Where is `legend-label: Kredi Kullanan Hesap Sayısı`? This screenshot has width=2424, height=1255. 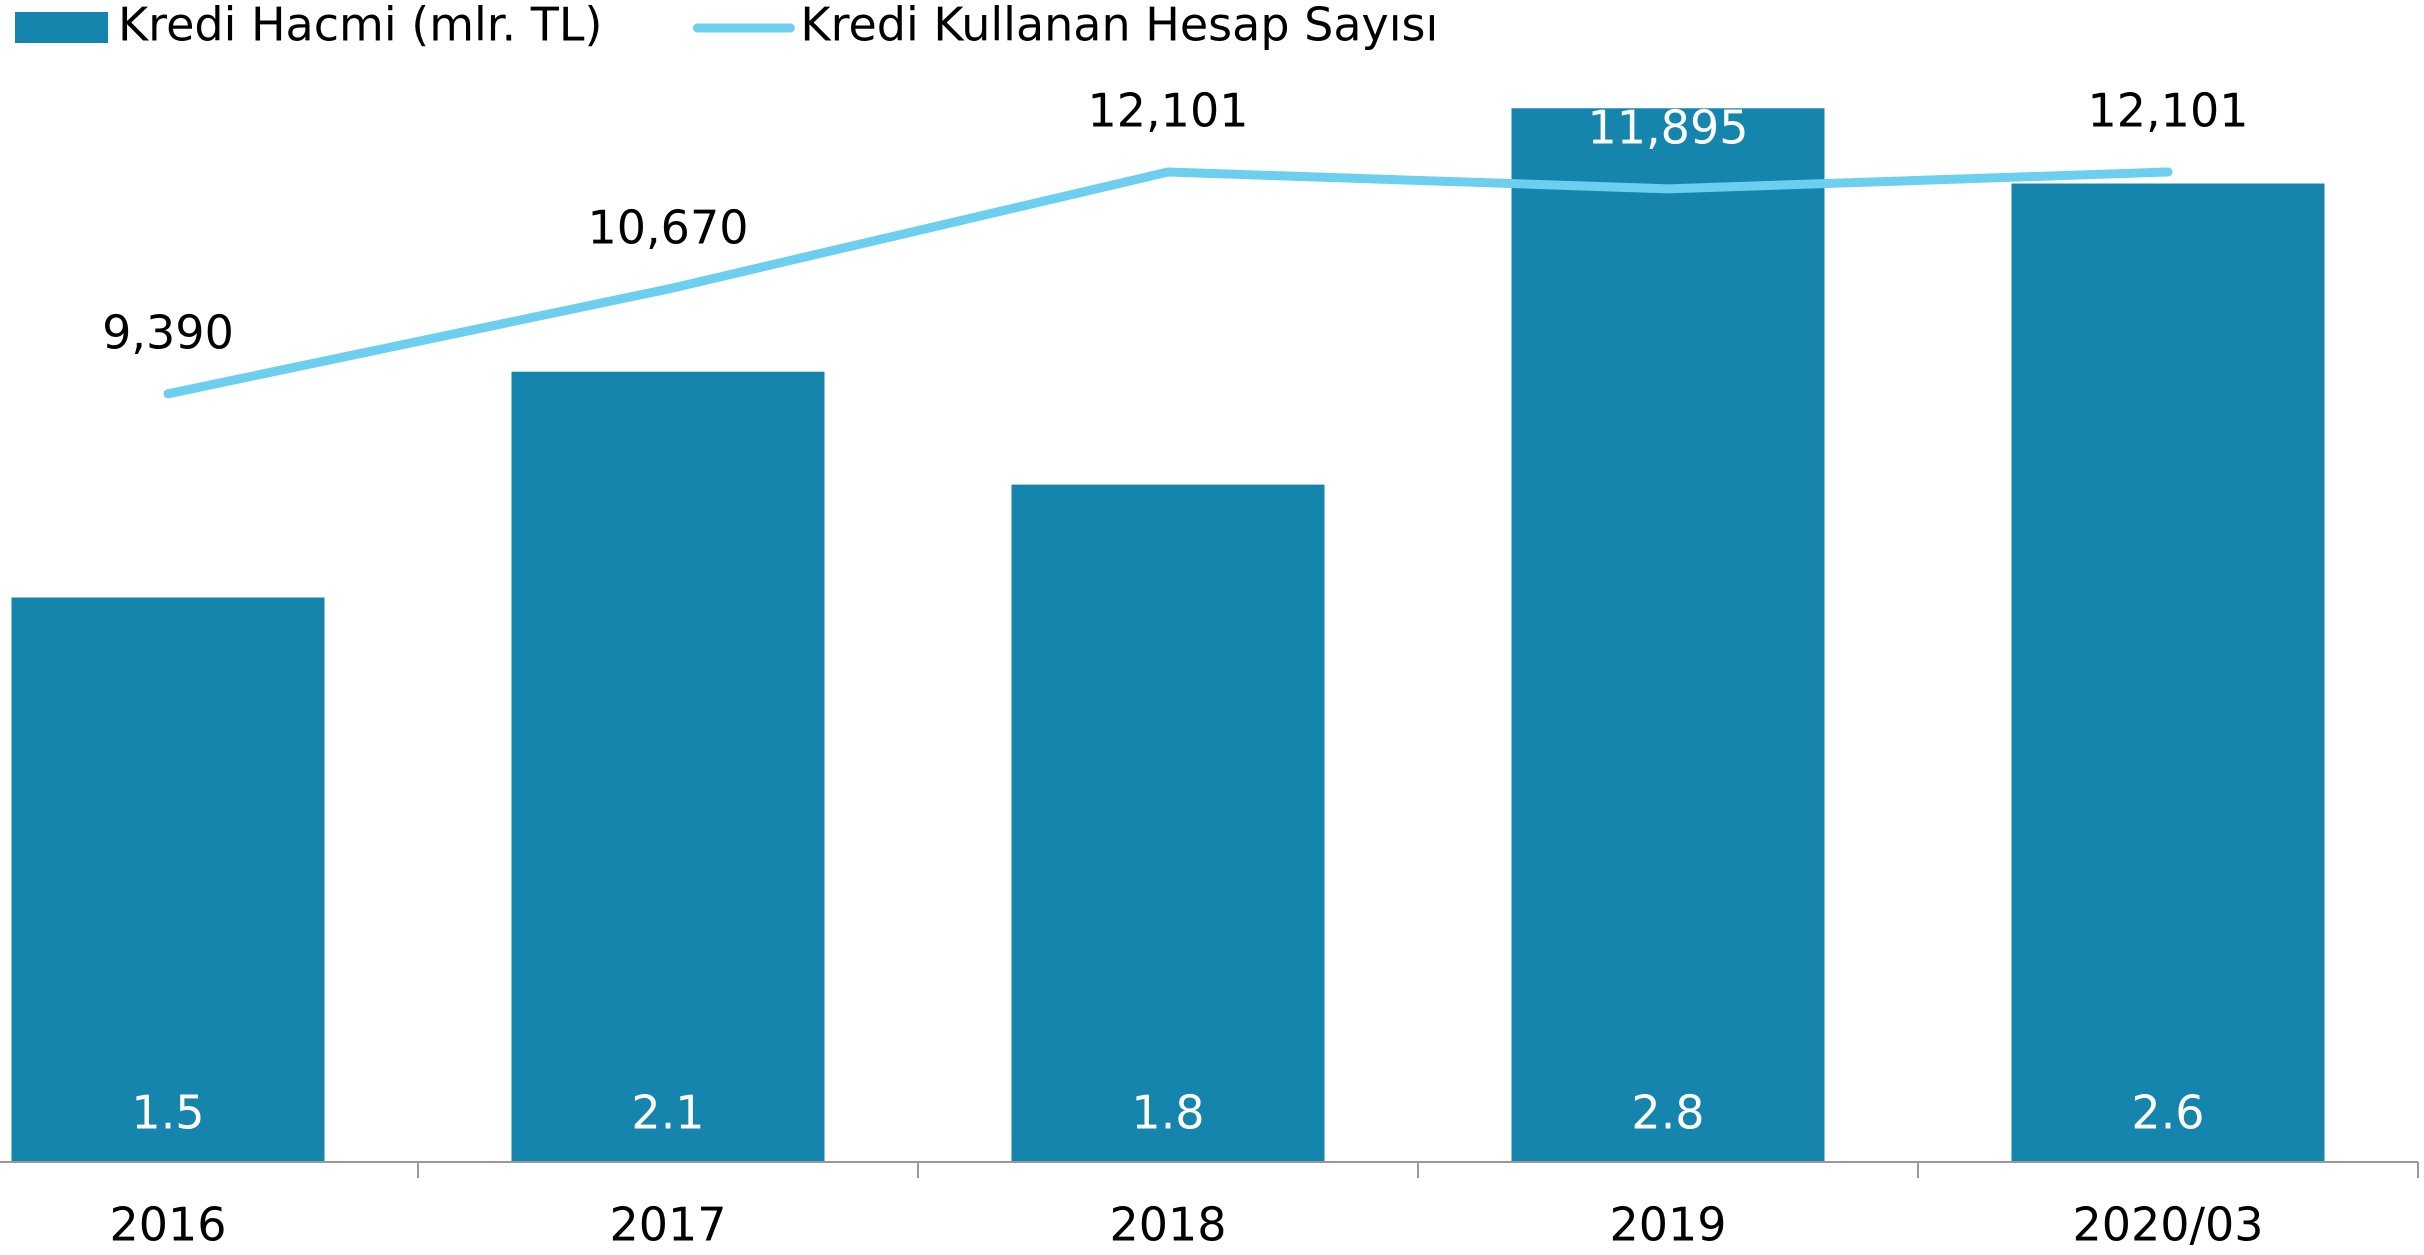 legend-label: Kredi Kullanan Hesap Sayısı is located at coordinates (1119, 26).